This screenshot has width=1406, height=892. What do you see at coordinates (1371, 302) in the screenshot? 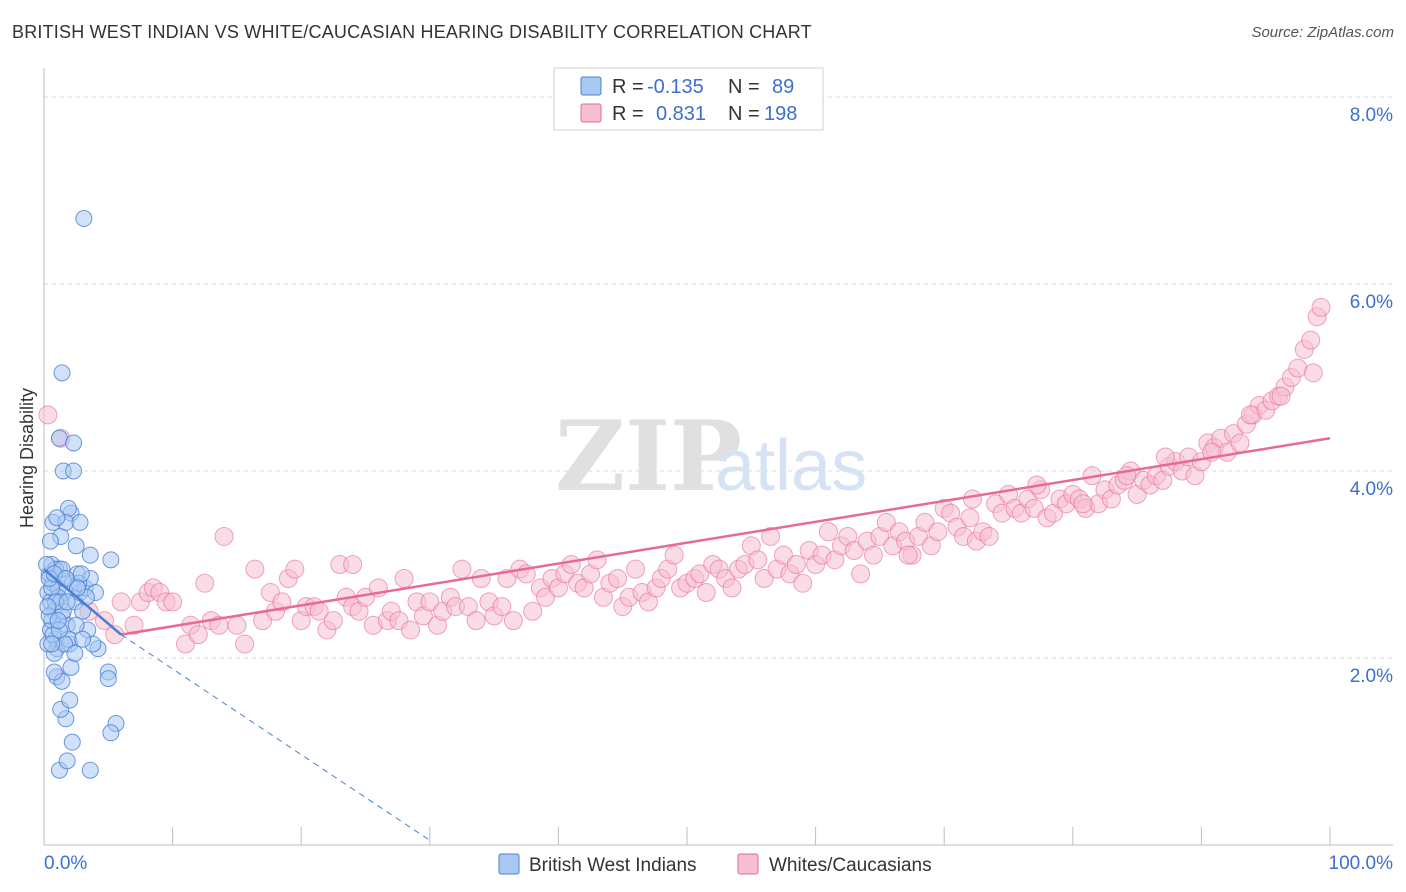
I see `y-tick-label: 6.0%` at bounding box center [1371, 302].